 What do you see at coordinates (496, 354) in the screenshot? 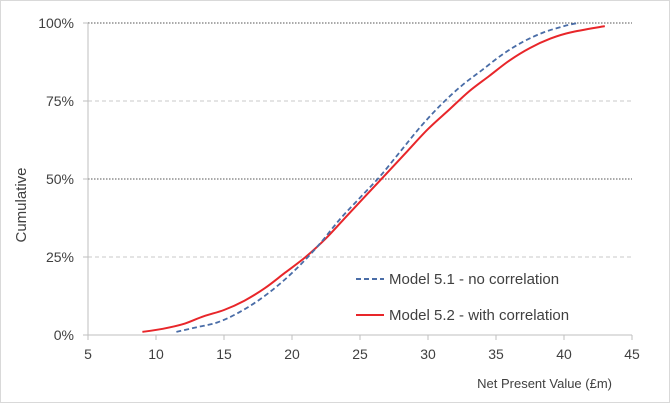
I see `x-tick-label: 35` at bounding box center [496, 354].